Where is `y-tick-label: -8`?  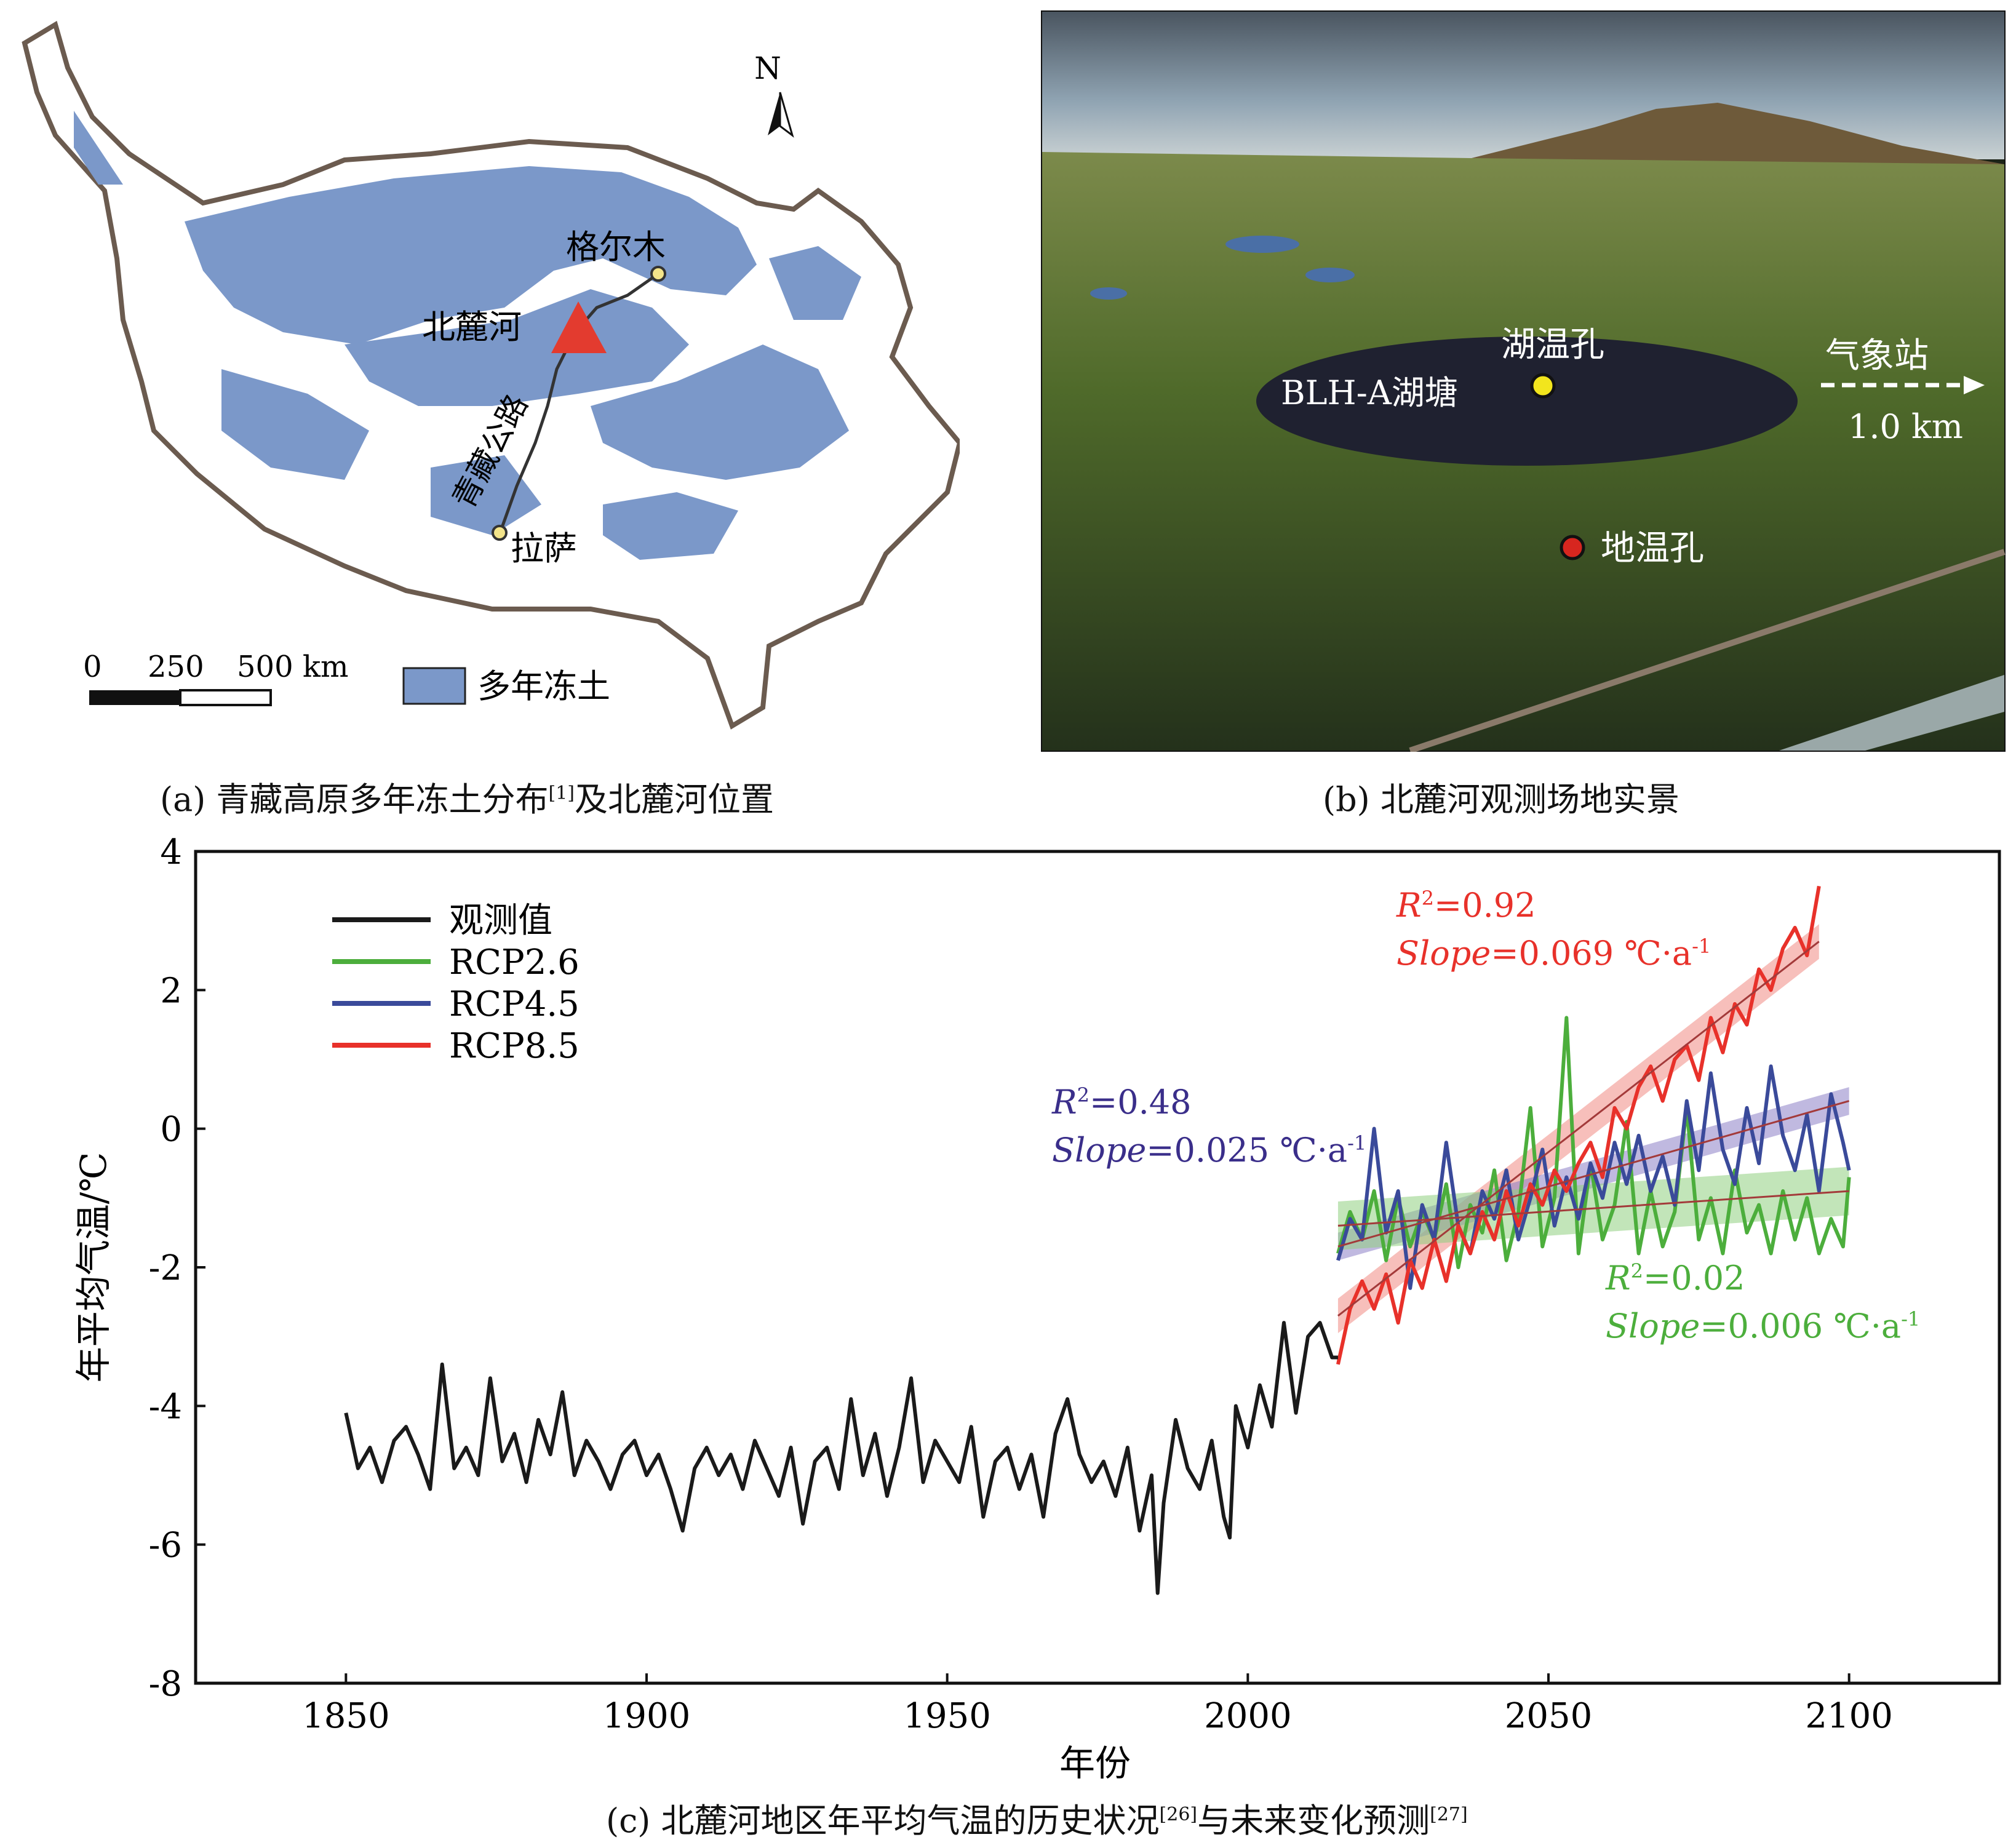
y-tick-label: -8 is located at coordinates (165, 1684).